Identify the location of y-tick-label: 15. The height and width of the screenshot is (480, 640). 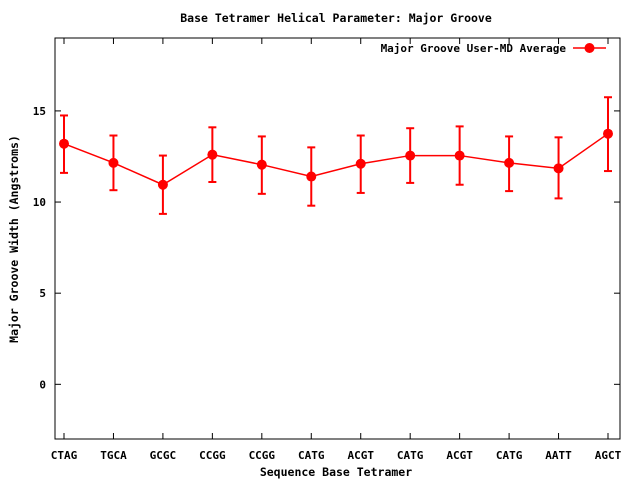
(39, 111).